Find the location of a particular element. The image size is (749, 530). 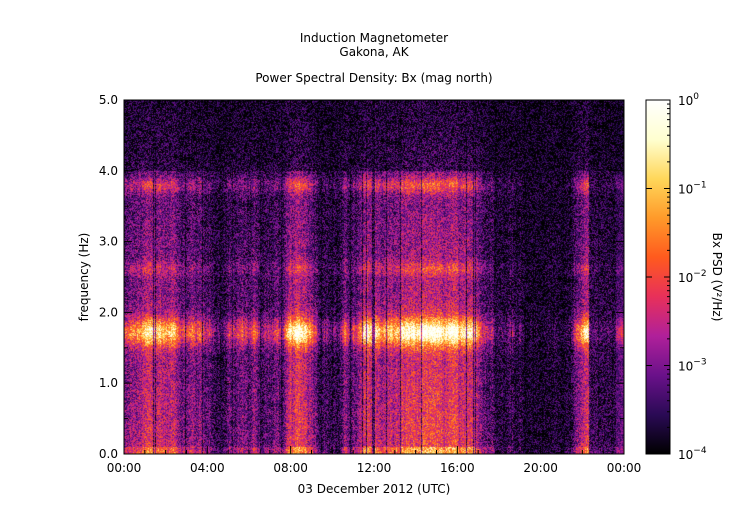

colorbar-tick-exponent: −2 is located at coordinates (699, 274).